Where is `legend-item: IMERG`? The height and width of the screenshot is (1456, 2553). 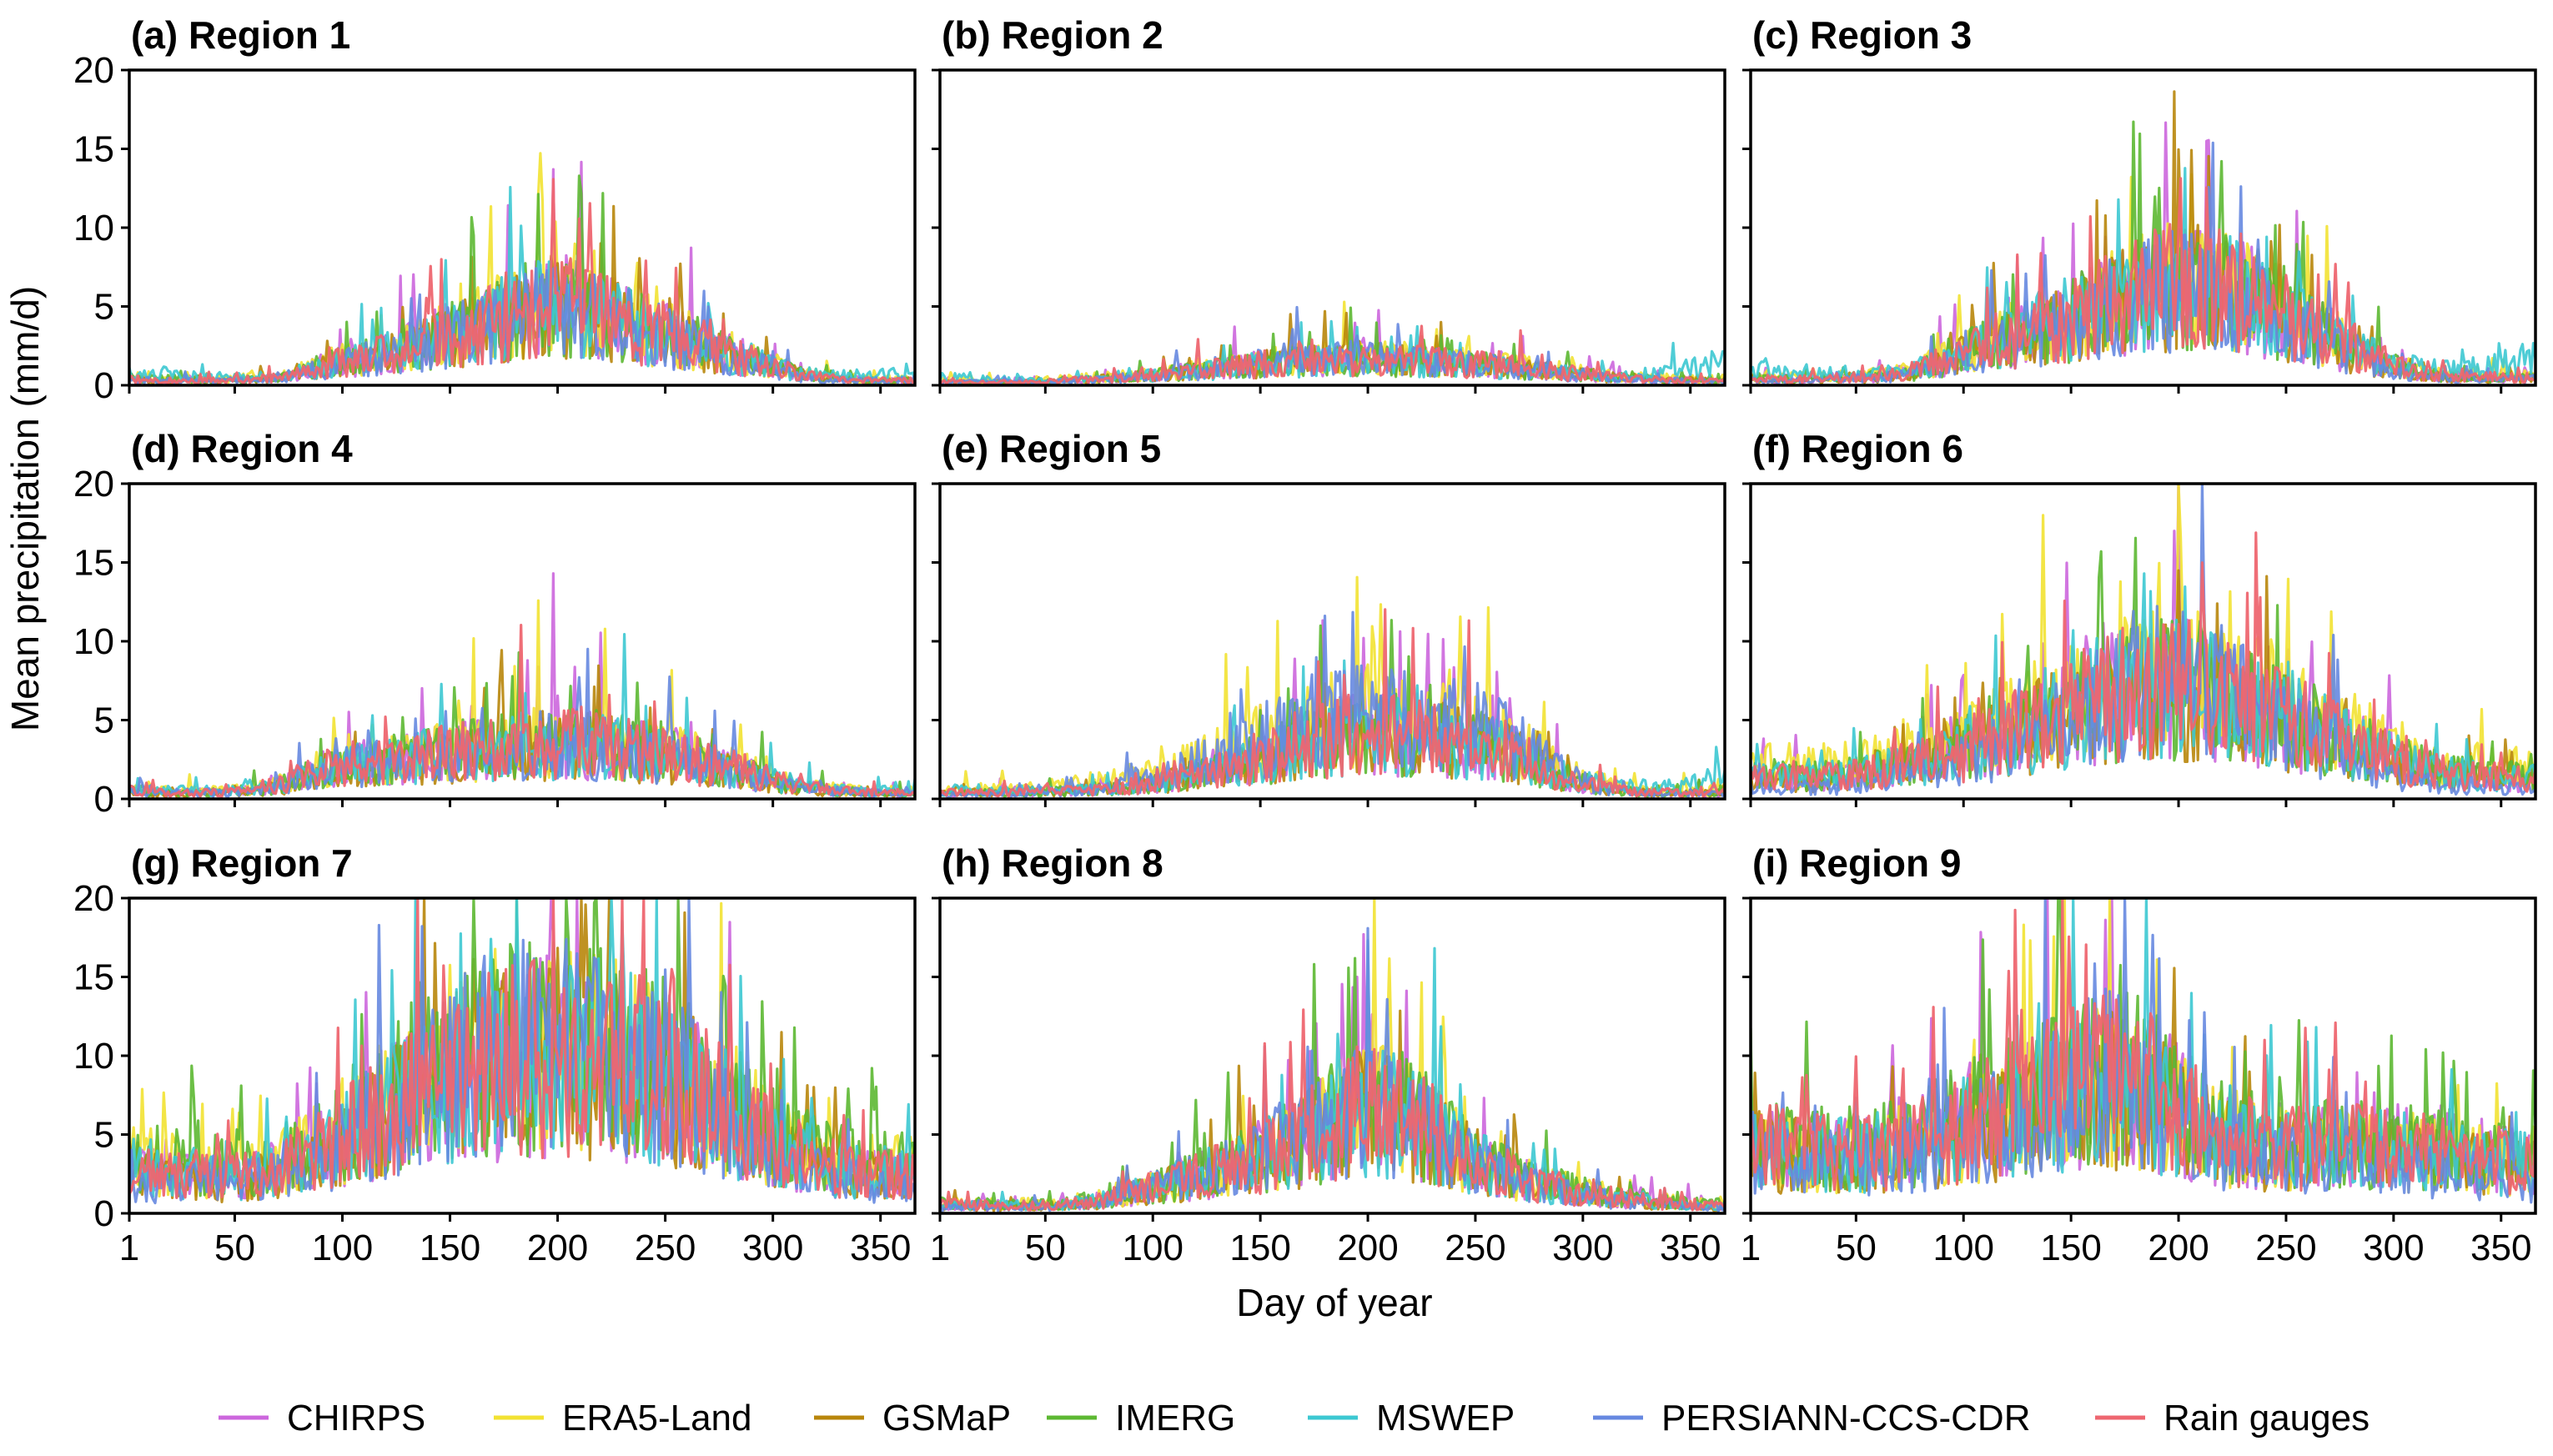 legend-item: IMERG is located at coordinates (1141, 1418).